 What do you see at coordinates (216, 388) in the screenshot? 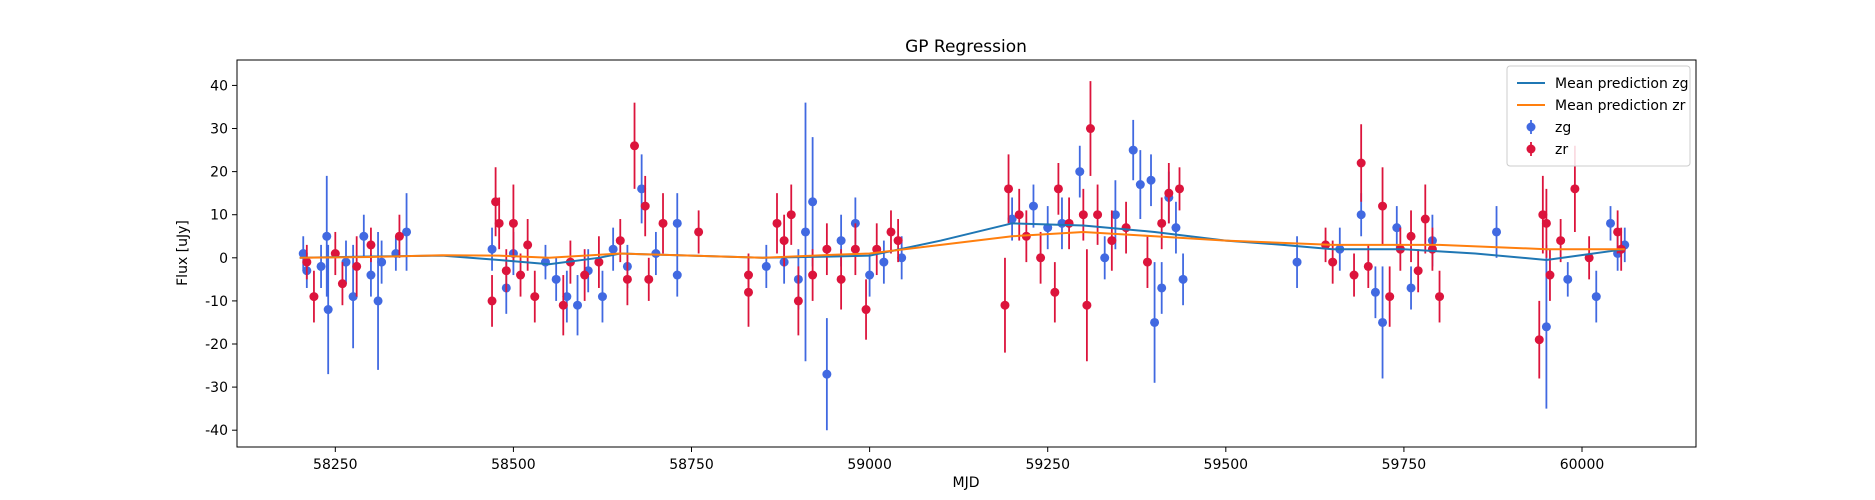
I see `y-tick-label: -30` at bounding box center [216, 388].